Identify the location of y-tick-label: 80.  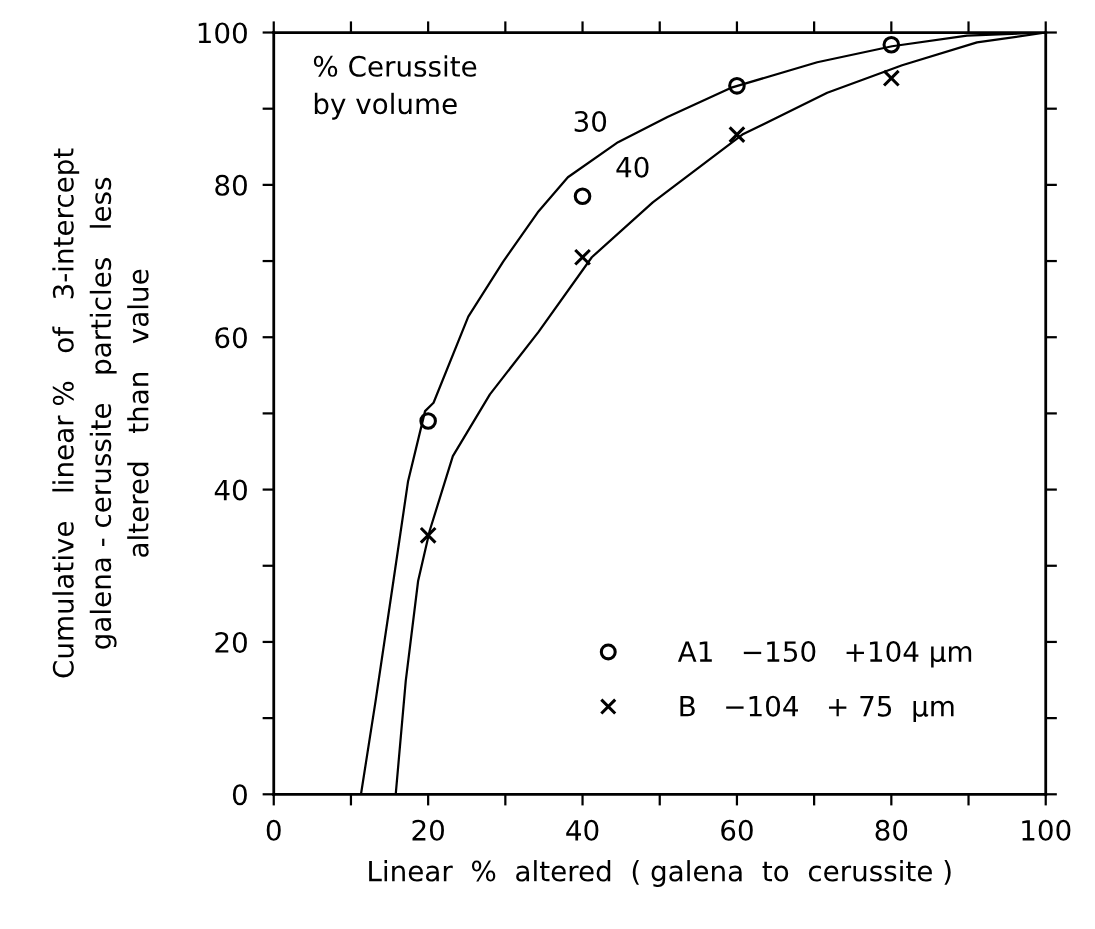
(231, 185).